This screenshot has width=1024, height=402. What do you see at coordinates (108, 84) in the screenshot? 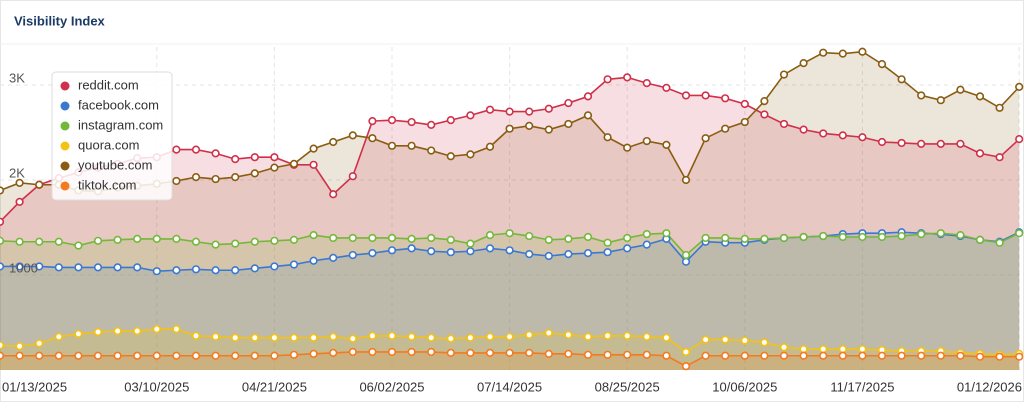
I see `legend-label: reddit.com` at bounding box center [108, 84].